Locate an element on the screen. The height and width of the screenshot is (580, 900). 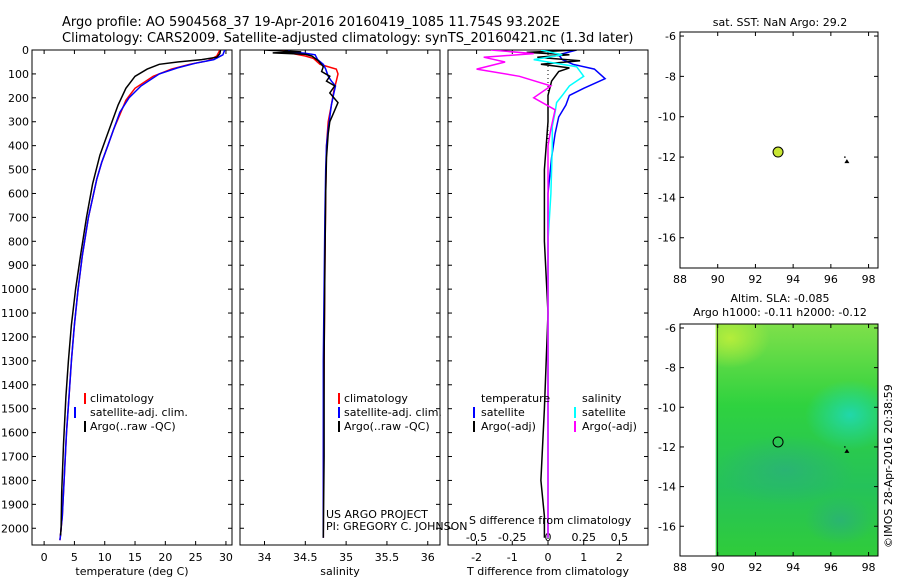
x-tick-label: 94 is located at coordinates (793, 279).